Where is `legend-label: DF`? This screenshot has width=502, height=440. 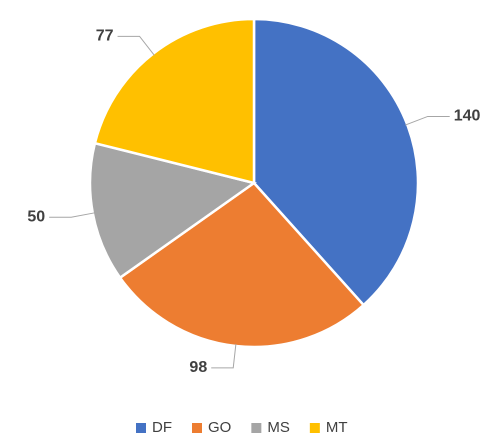
legend-label: DF is located at coordinates (162, 427).